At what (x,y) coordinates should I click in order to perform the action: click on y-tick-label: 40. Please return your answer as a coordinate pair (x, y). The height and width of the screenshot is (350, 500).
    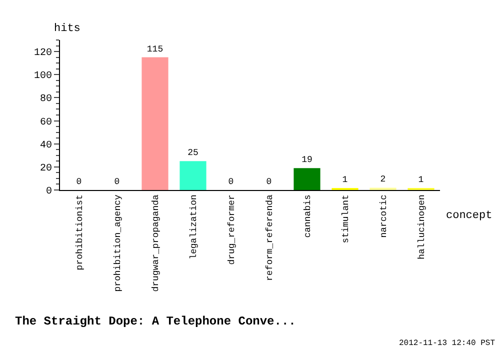
    Looking at the image, I should click on (46, 146).